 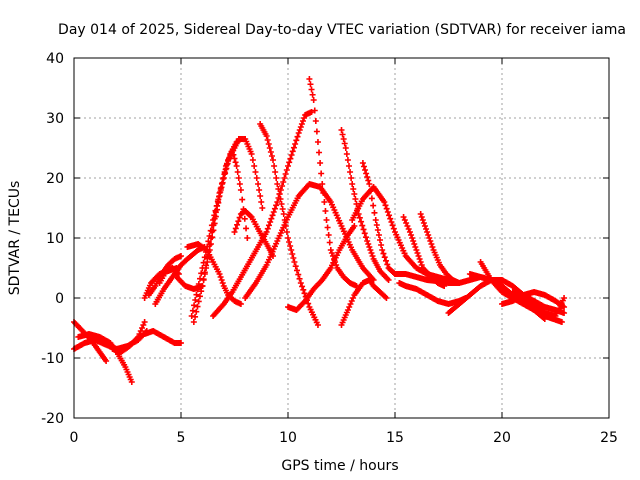 What do you see at coordinates (288, 438) in the screenshot?
I see `x-tick-label: 10` at bounding box center [288, 438].